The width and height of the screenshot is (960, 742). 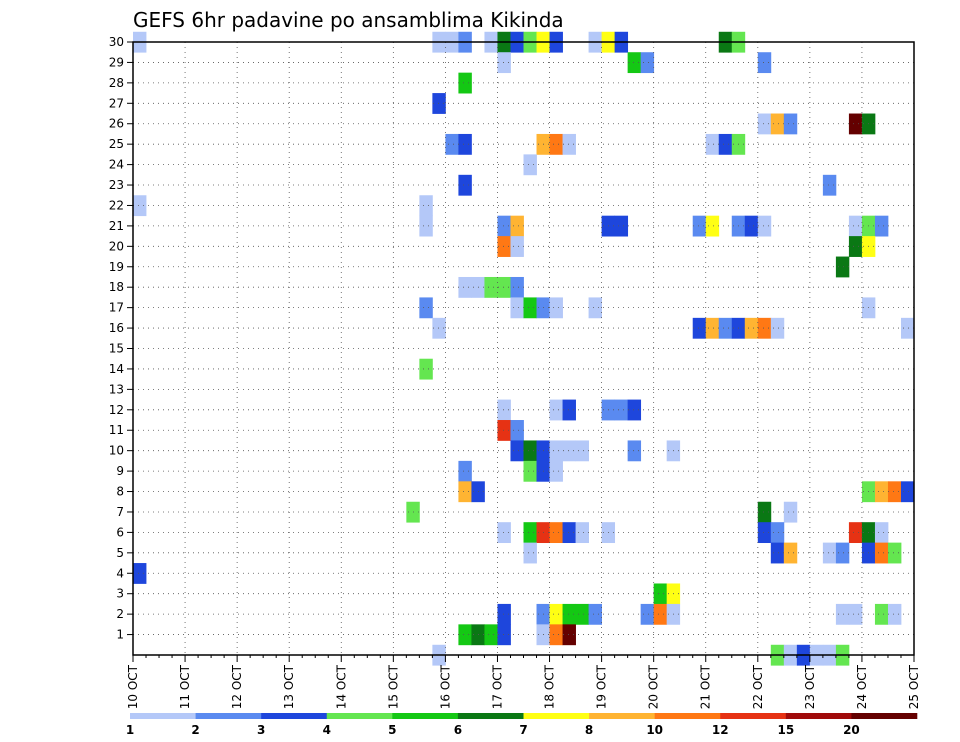 What do you see at coordinates (810, 686) in the screenshot?
I see `x-tick-label: 23 OCT` at bounding box center [810, 686].